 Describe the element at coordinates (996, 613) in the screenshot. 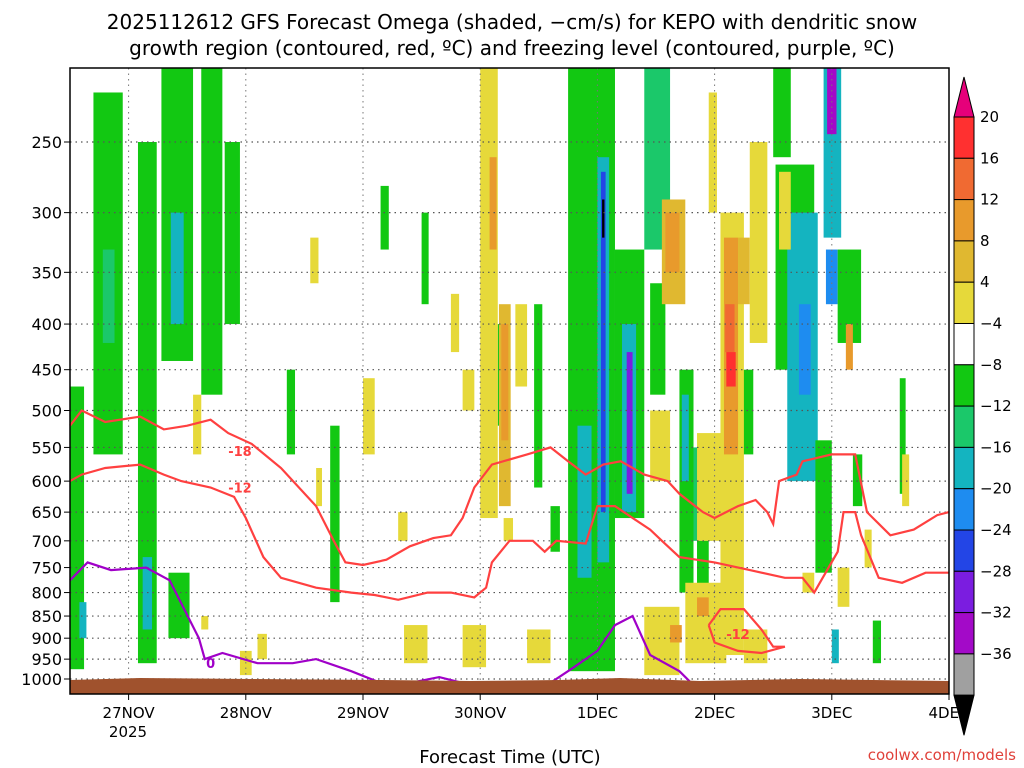

I see `colorbar-tick-label: −32` at that location.